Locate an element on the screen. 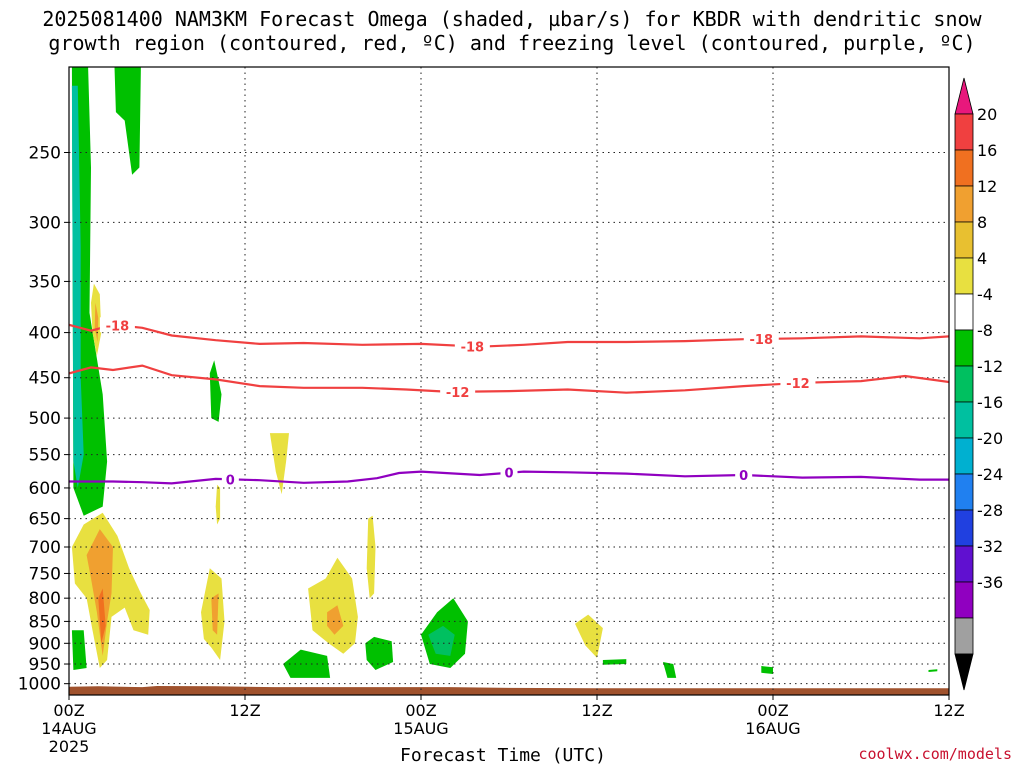 This screenshot has height=768, width=1024. colorbar-label-12: -32 is located at coordinates (990, 546).